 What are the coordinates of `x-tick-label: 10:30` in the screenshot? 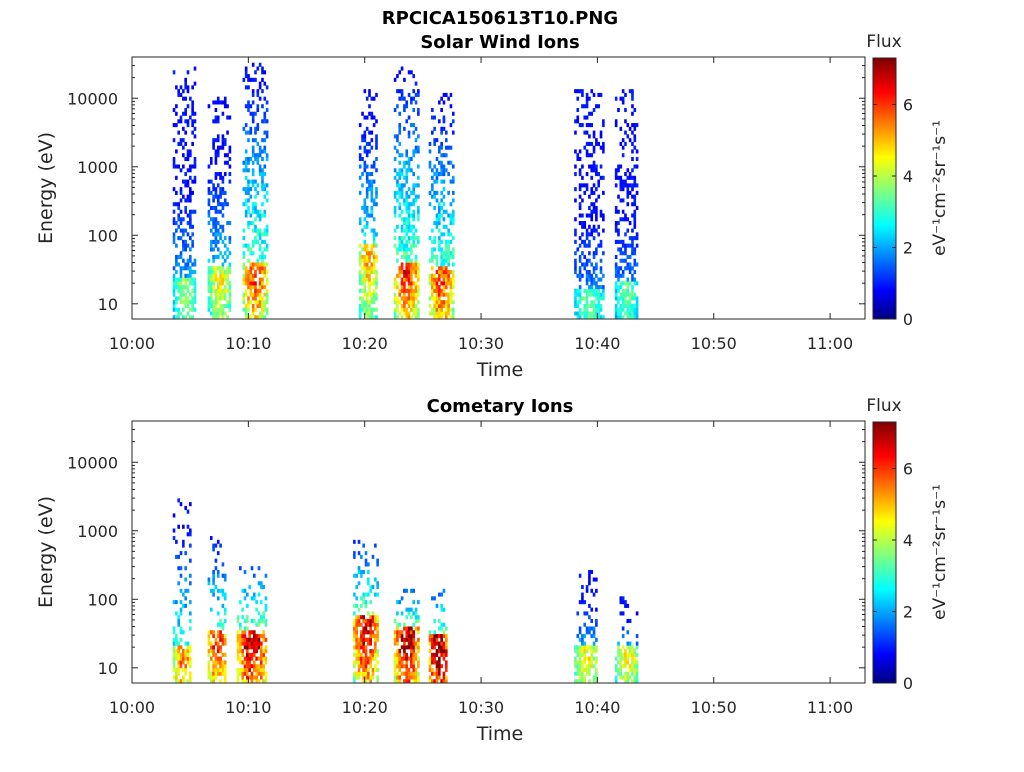 It's located at (481, 707).